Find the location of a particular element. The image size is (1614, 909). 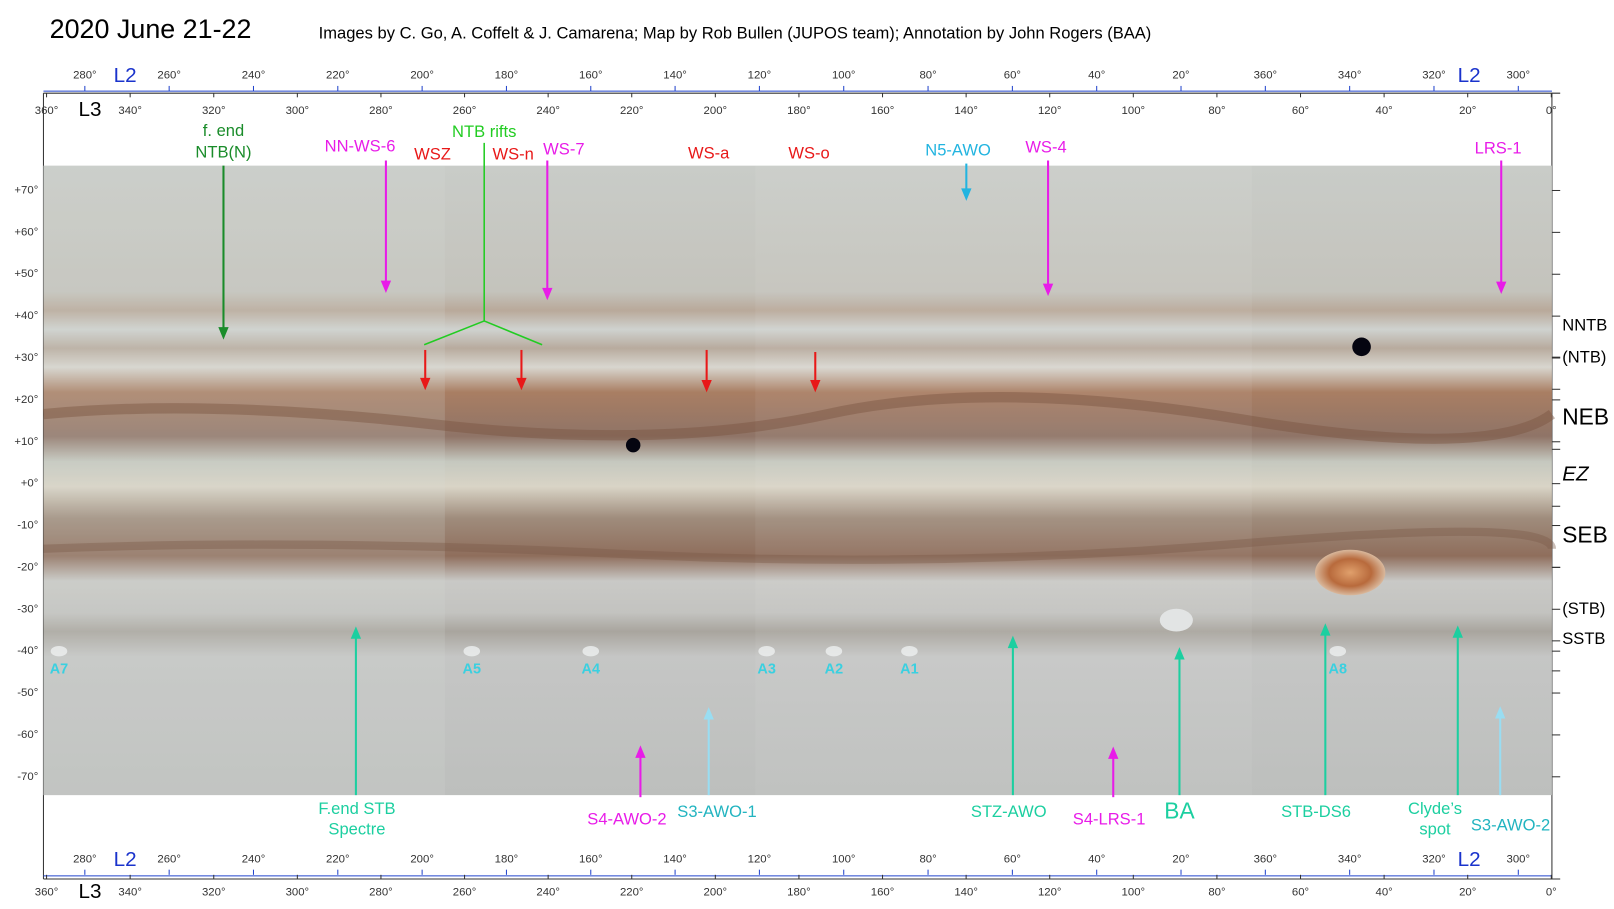

annotation: BA is located at coordinates (1179, 811).